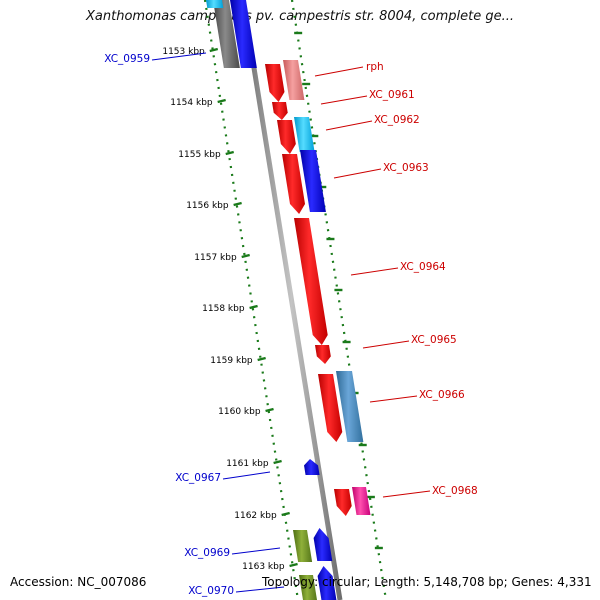 This screenshot has width=600, height=600. What do you see at coordinates (243, 34) in the screenshot?
I see `feature-xc0959-b` at bounding box center [243, 34].